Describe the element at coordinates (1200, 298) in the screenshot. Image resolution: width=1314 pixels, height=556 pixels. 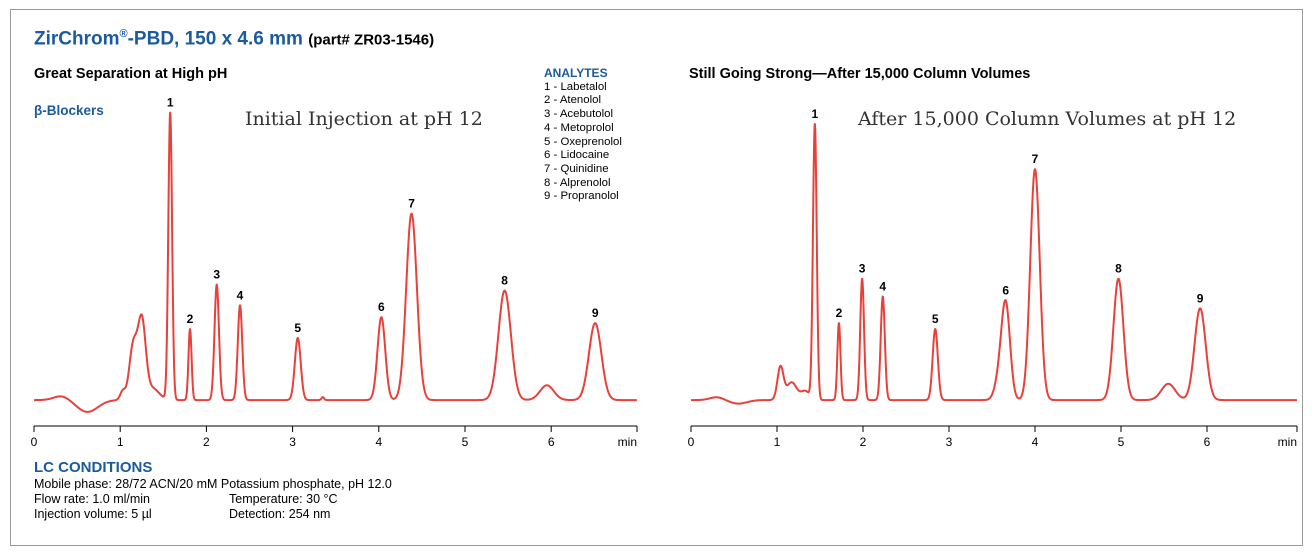
I see `right-peak-label: 9` at that location.